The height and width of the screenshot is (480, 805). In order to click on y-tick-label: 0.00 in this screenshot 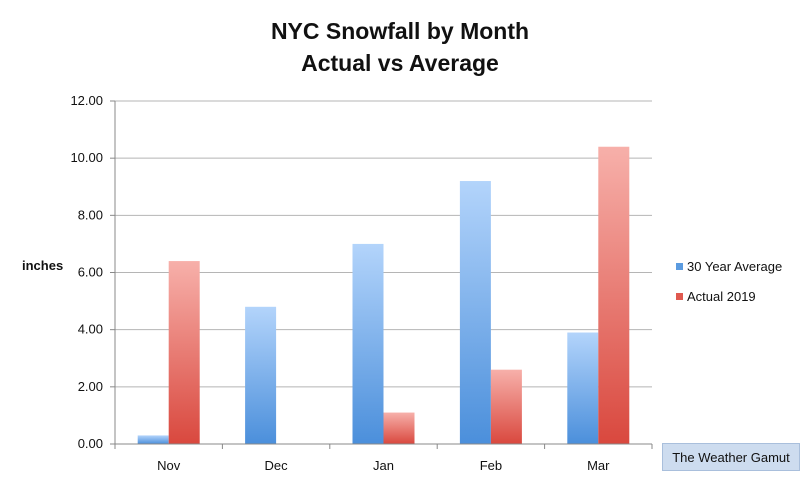, I will do `click(90, 443)`.